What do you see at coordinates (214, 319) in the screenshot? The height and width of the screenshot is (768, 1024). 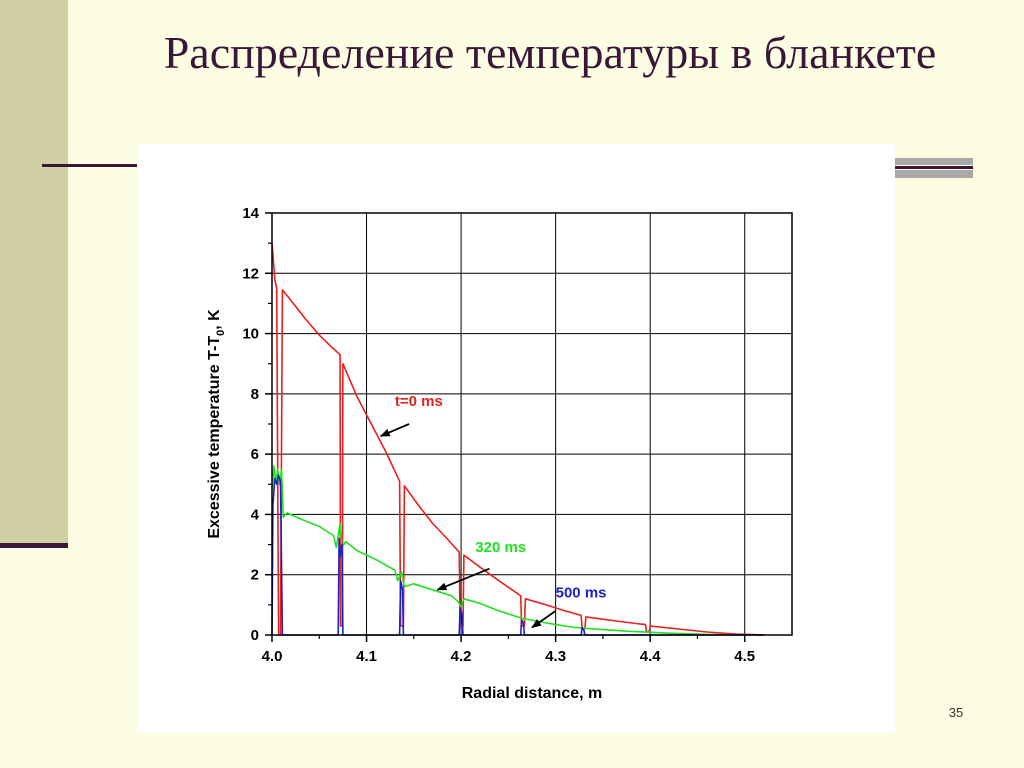 I see `y-axis-label-tail: , K` at bounding box center [214, 319].